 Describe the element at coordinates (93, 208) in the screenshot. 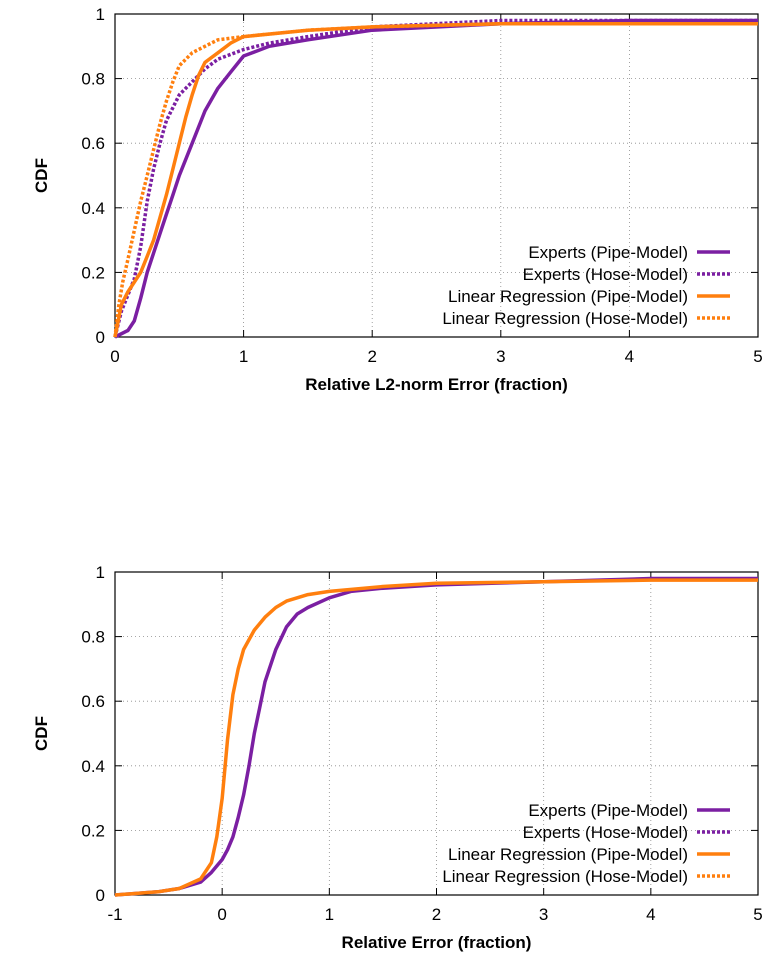

I see `top-y-tick-label: 0.4` at that location.